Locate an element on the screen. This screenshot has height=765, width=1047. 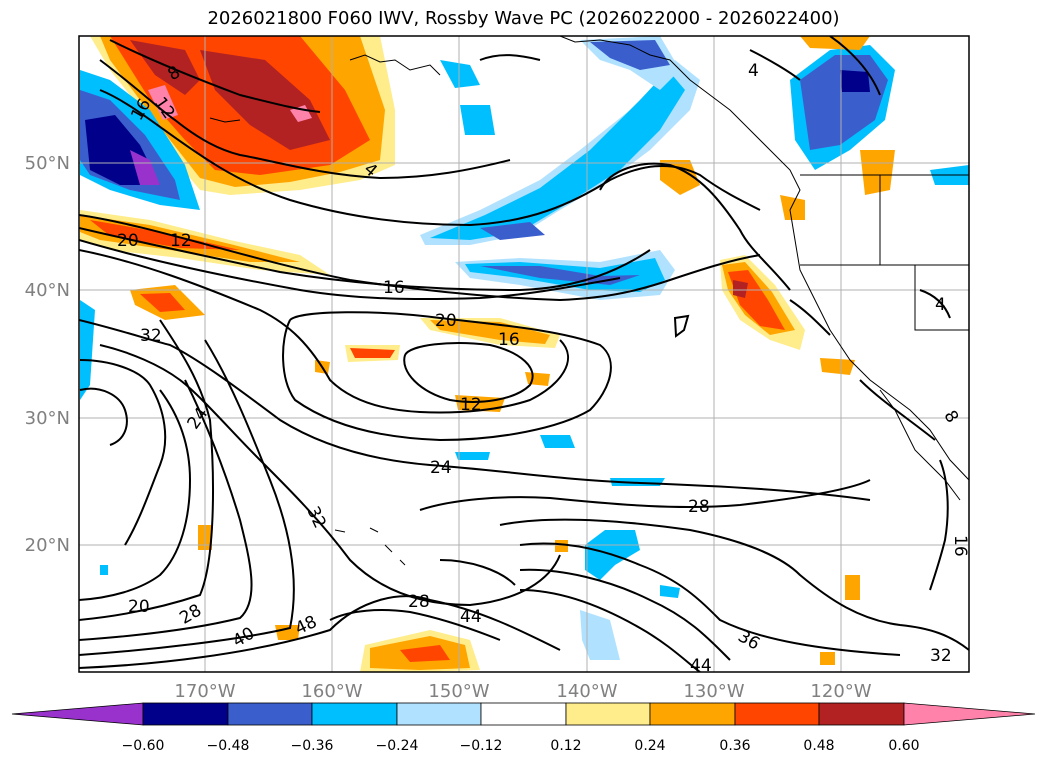
lon-tick: 150°W is located at coordinates (458, 691).